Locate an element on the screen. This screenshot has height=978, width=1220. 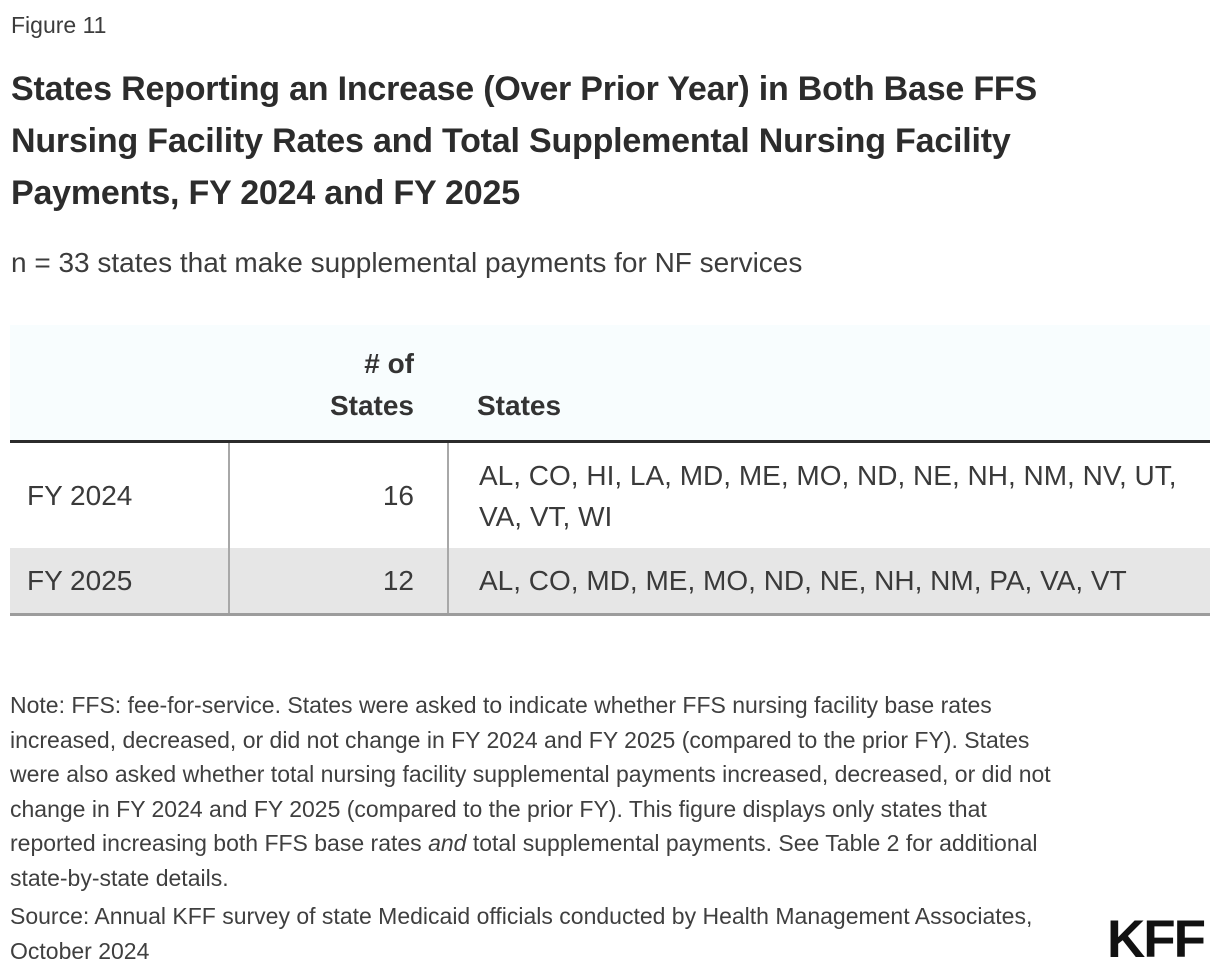
column-header-states: States is located at coordinates (519, 405).